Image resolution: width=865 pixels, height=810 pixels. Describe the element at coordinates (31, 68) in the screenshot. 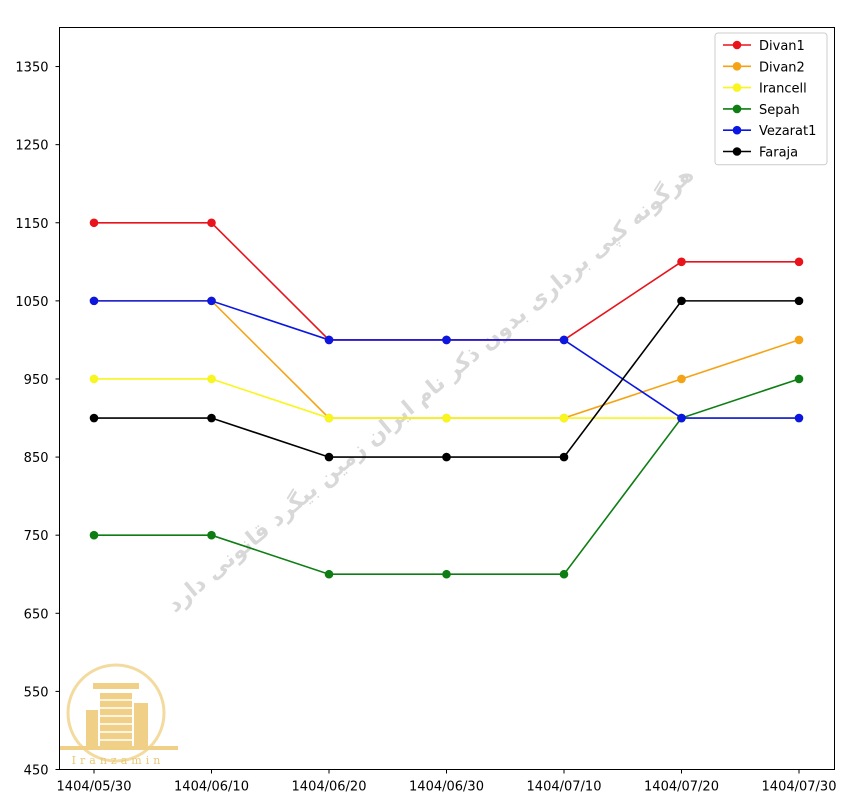

I see `y-tick-label: 1350` at that location.